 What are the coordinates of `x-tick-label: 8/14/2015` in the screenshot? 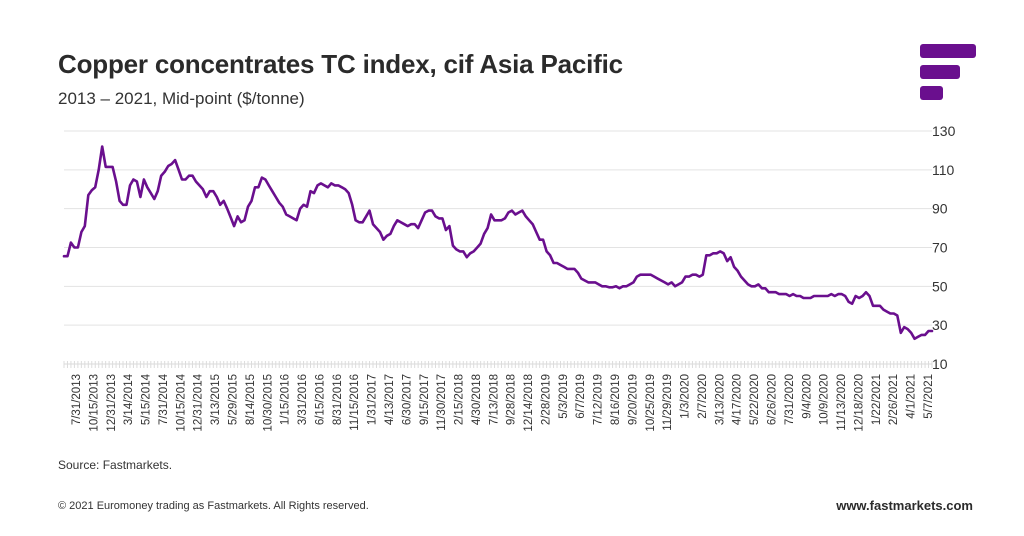 It's located at (251, 399).